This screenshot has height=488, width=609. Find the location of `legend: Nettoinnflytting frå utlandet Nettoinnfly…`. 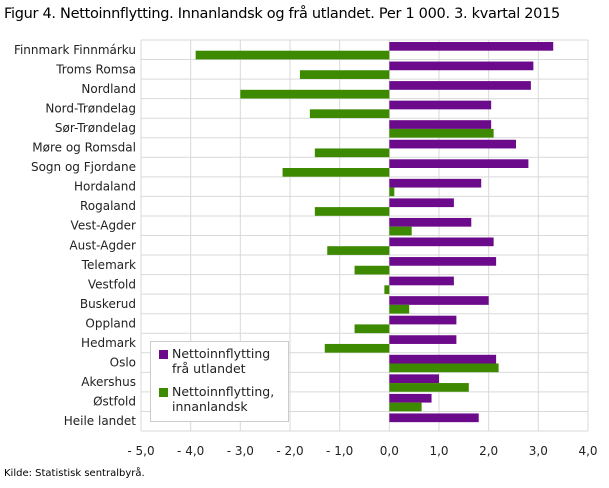

legend: Nettoinnflytting frå utlandet Nettoinnfly… is located at coordinates (219, 381).